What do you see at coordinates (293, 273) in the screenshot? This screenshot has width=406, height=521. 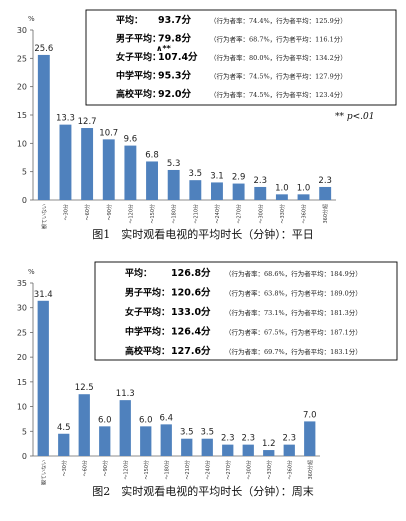 I see `chart2-legend-detail: （行为者率：68.6%，行为者平均：184.9分）` at bounding box center [293, 273].